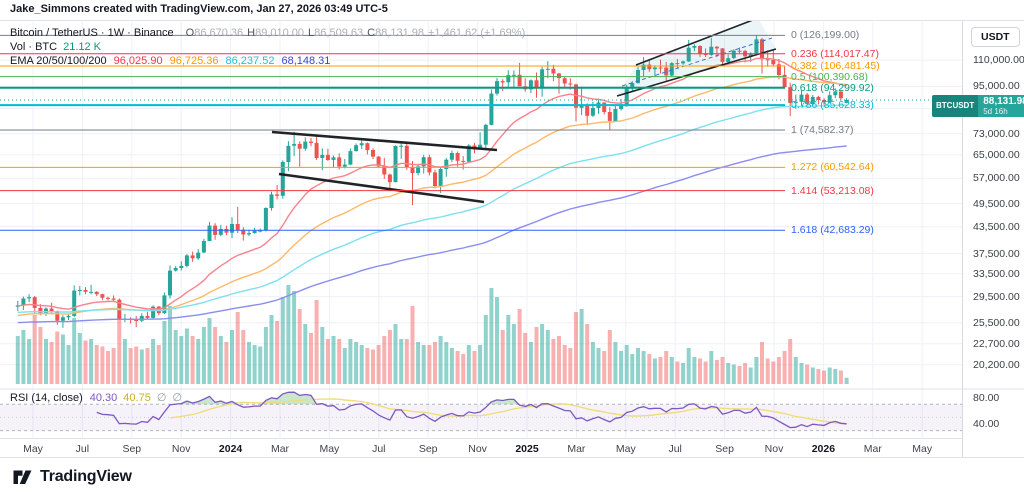  Describe the element at coordinates (339, 33) in the screenshot. I see `low-value: 86,509.63` at that location.